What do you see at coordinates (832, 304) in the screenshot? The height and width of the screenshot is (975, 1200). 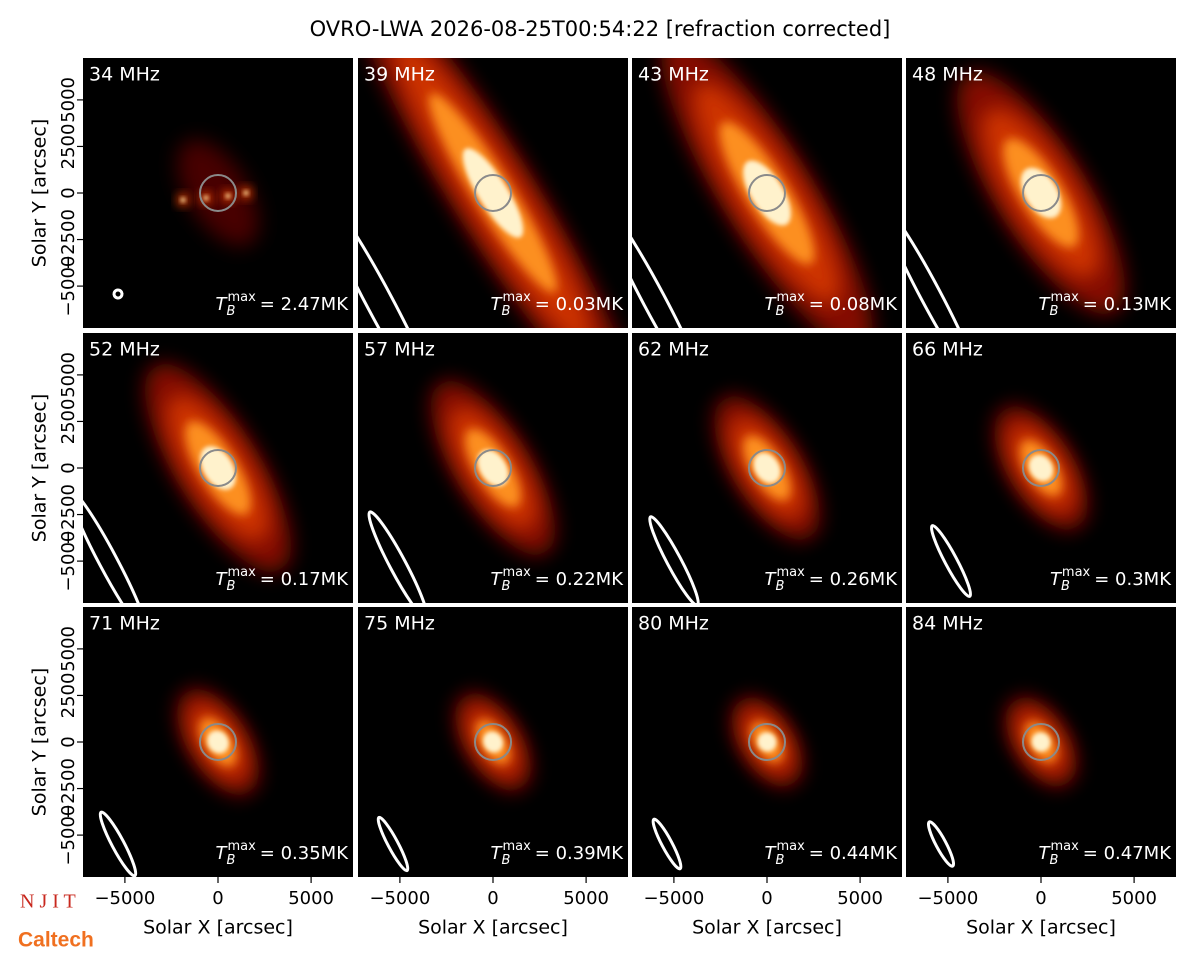 I see `tb-max-label: TBmax = 0.08MK` at bounding box center [832, 304].